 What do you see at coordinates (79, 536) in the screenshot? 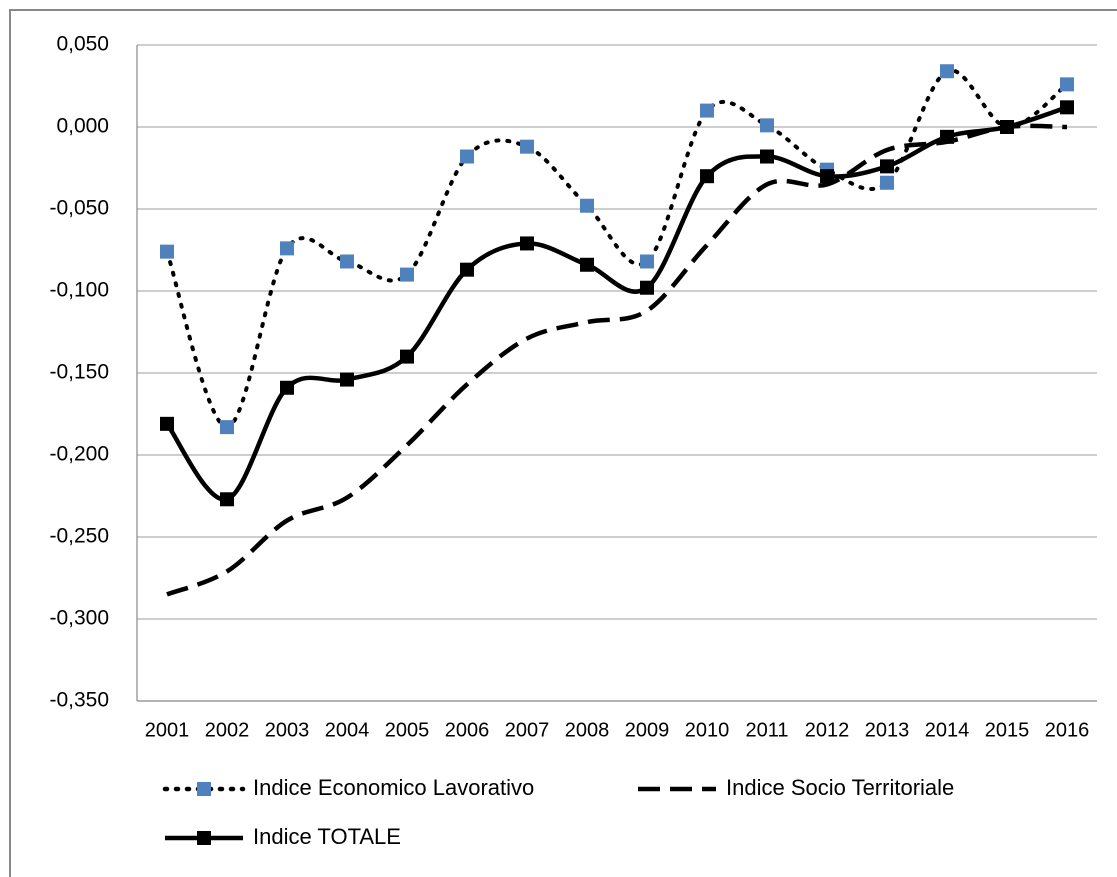
I see `y-tick-label: -0,250` at bounding box center [79, 536].